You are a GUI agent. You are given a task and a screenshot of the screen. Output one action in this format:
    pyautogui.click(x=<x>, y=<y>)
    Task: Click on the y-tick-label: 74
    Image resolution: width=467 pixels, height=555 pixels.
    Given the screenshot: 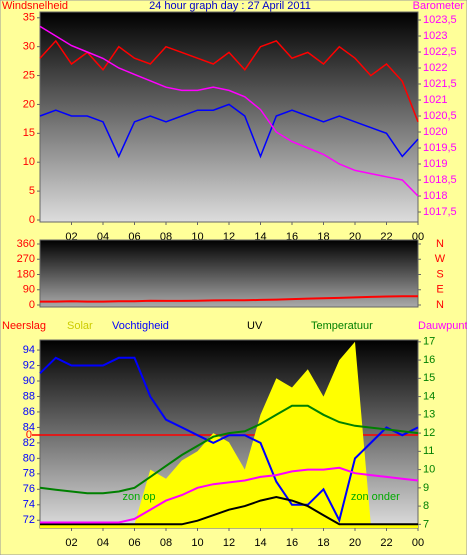 What is the action you would take?
    pyautogui.click(x=29, y=505)
    